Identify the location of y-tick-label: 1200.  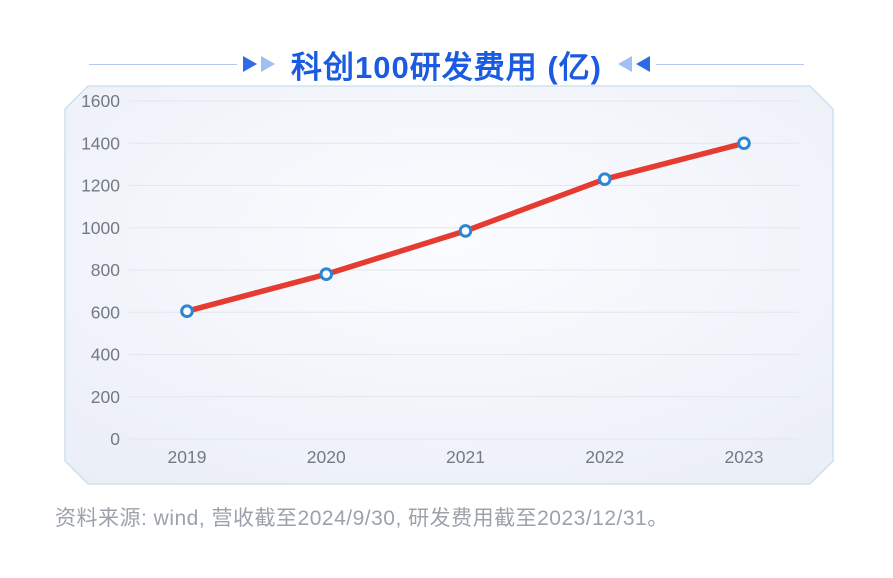
(100, 186).